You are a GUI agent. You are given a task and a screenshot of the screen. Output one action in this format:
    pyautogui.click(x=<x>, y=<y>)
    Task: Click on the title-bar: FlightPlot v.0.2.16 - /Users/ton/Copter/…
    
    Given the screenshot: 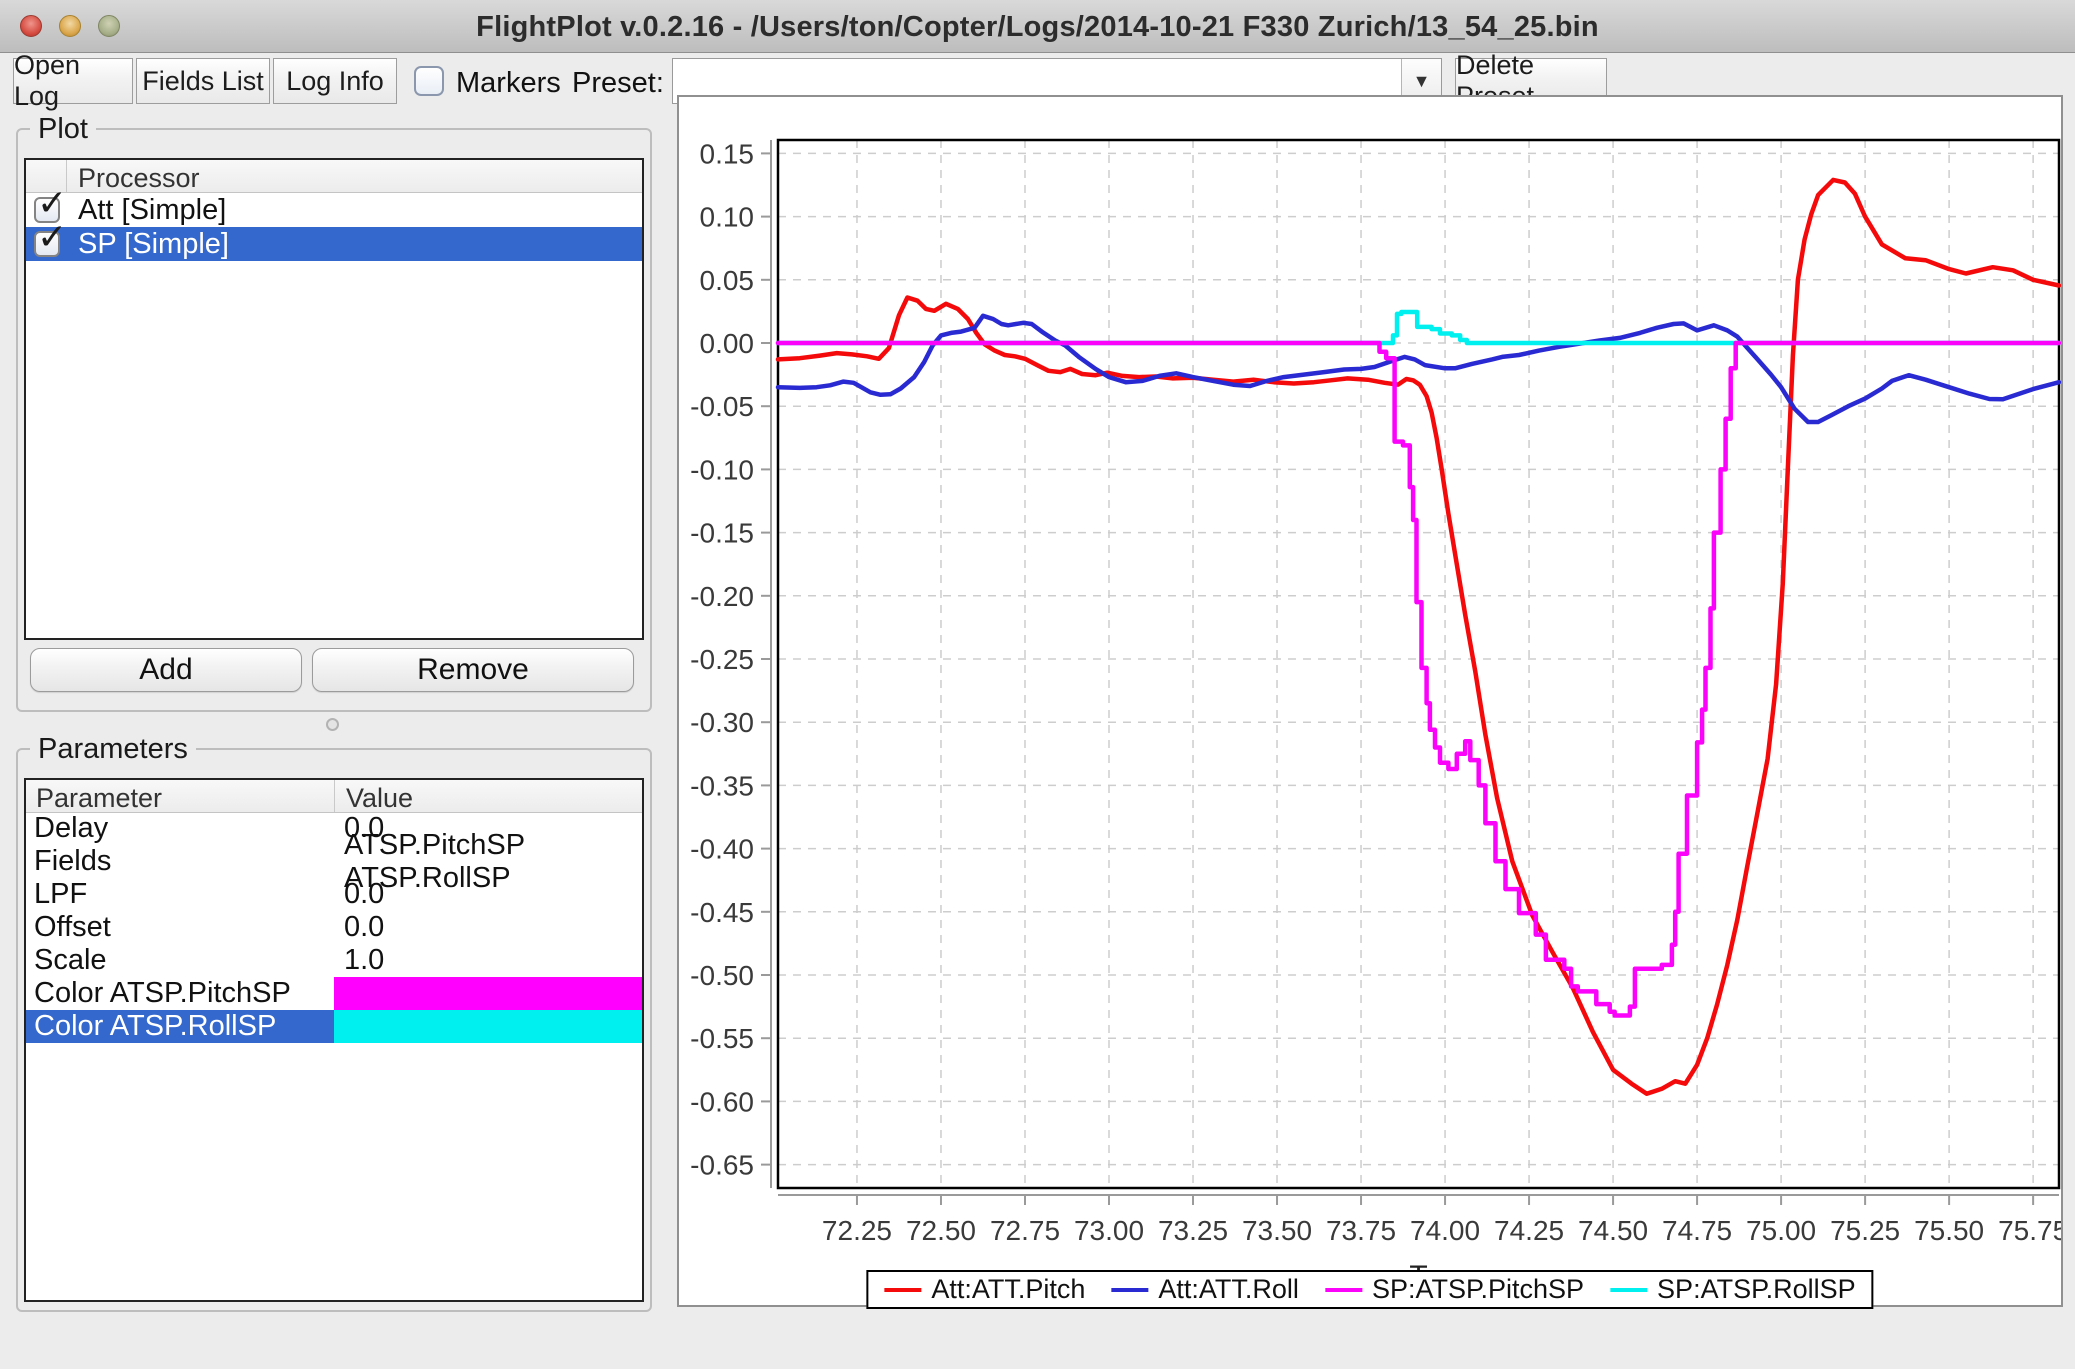 What is the action you would take?
    pyautogui.click(x=1037, y=26)
    